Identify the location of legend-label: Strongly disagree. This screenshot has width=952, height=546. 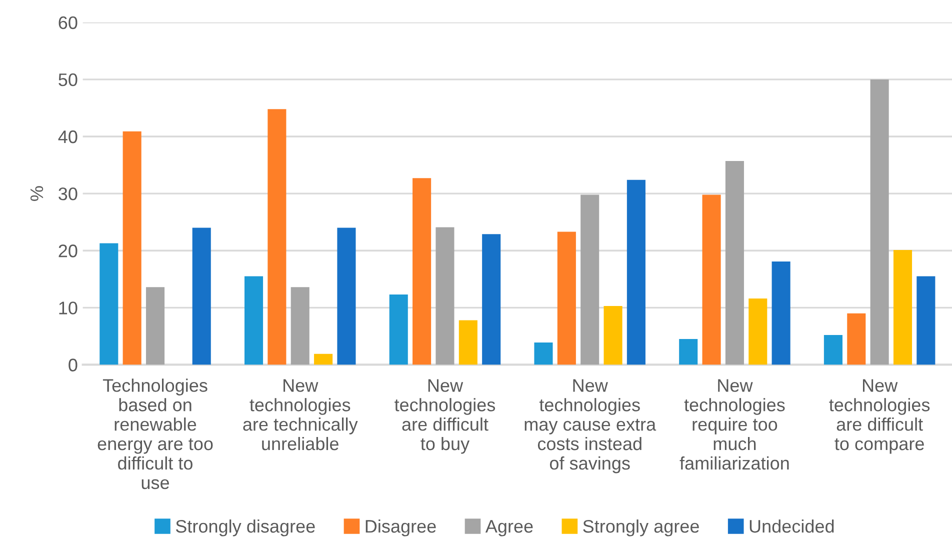
(245, 527).